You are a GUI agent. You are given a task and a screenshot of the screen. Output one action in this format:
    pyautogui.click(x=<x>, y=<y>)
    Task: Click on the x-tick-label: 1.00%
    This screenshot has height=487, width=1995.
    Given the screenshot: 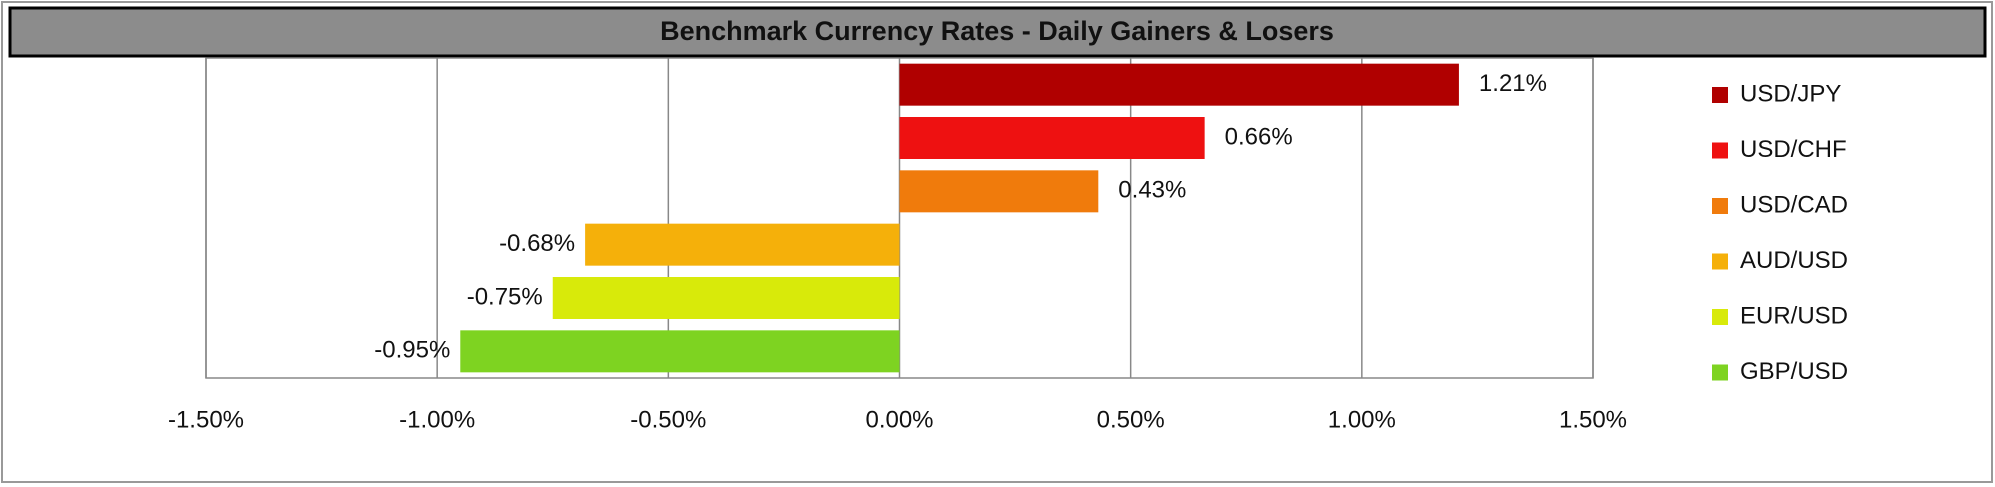 What is the action you would take?
    pyautogui.click(x=1362, y=419)
    